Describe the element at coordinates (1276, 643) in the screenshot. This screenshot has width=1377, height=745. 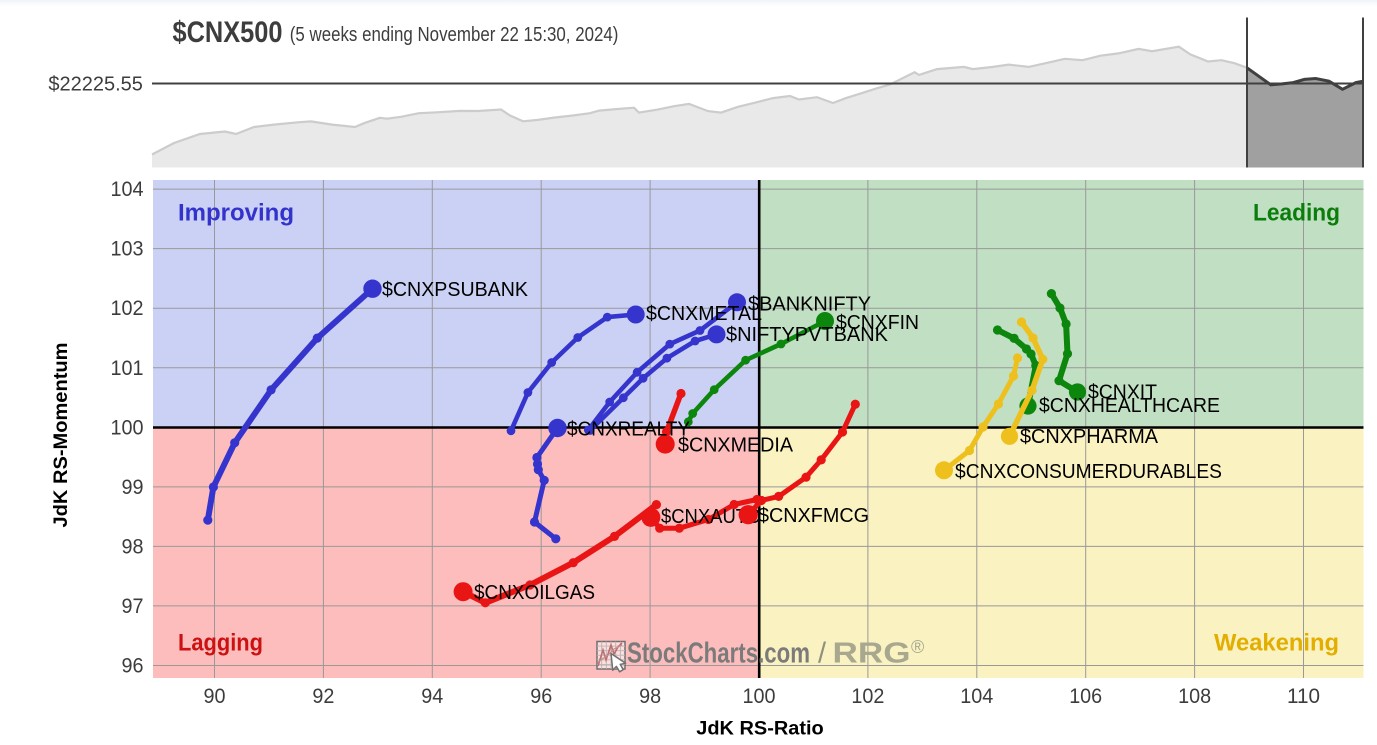
I see `svg-text: Weakening` at that location.